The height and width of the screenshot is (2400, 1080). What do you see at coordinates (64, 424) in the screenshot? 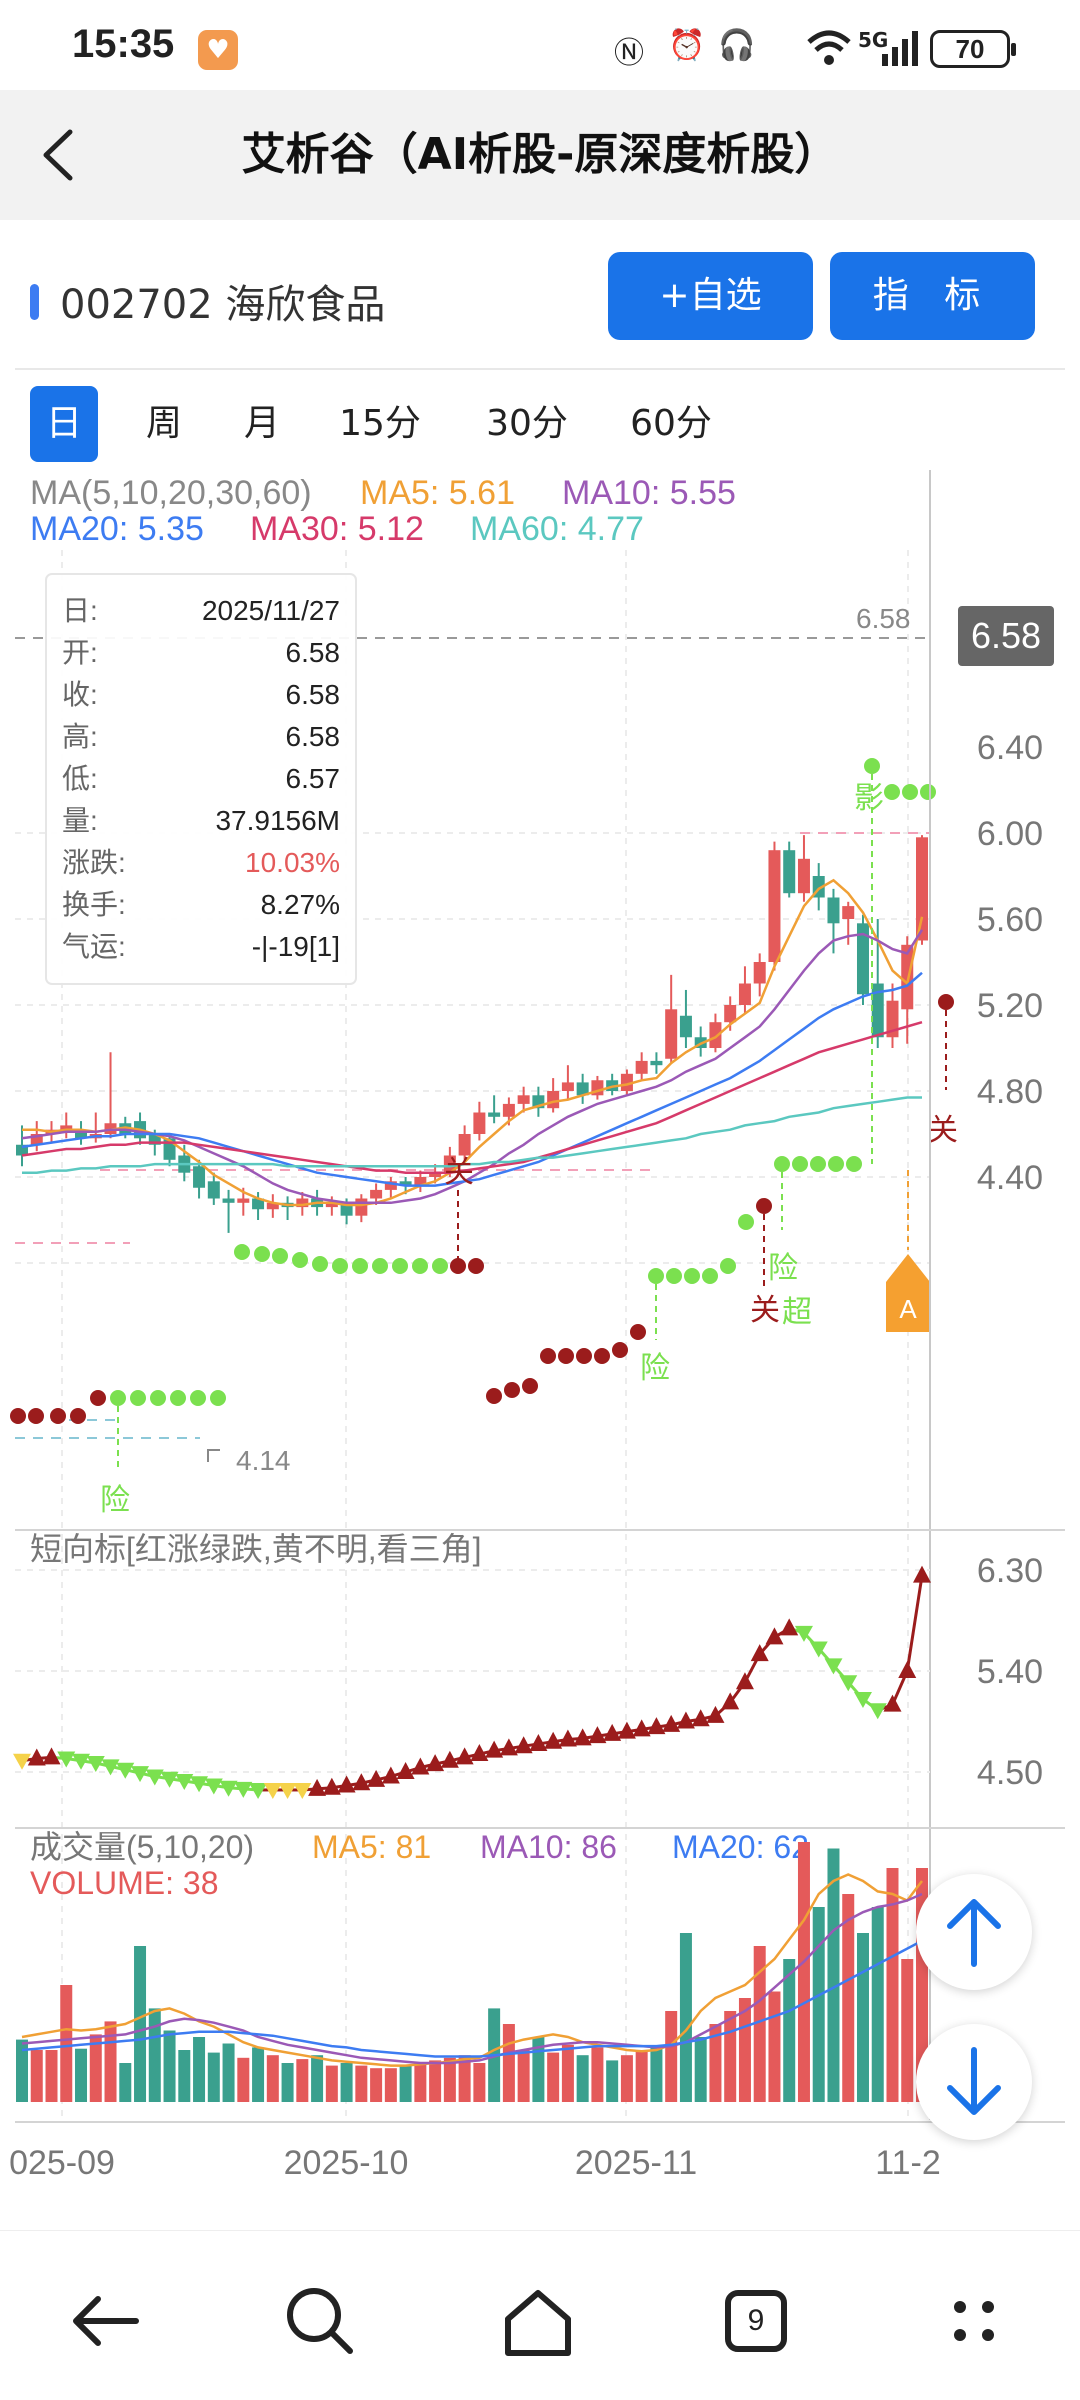
I see `tab-day: 日` at bounding box center [64, 424].